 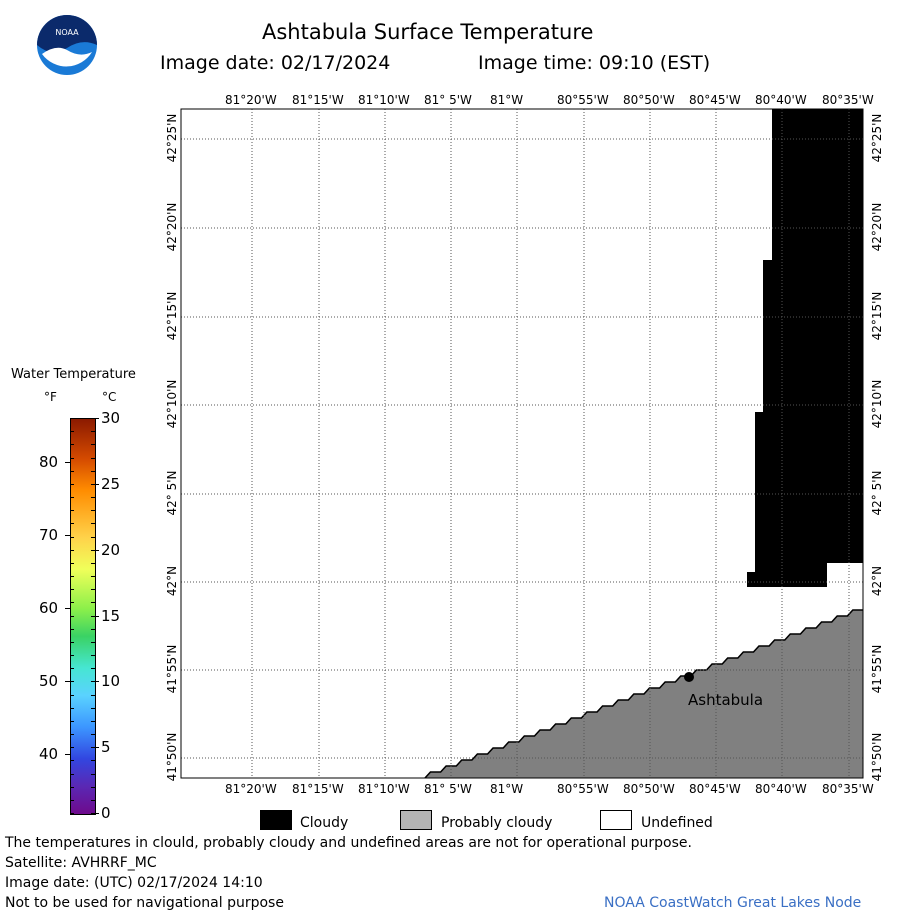 I want to click on colorbar-f-tick: 50, so click(x=49, y=681).